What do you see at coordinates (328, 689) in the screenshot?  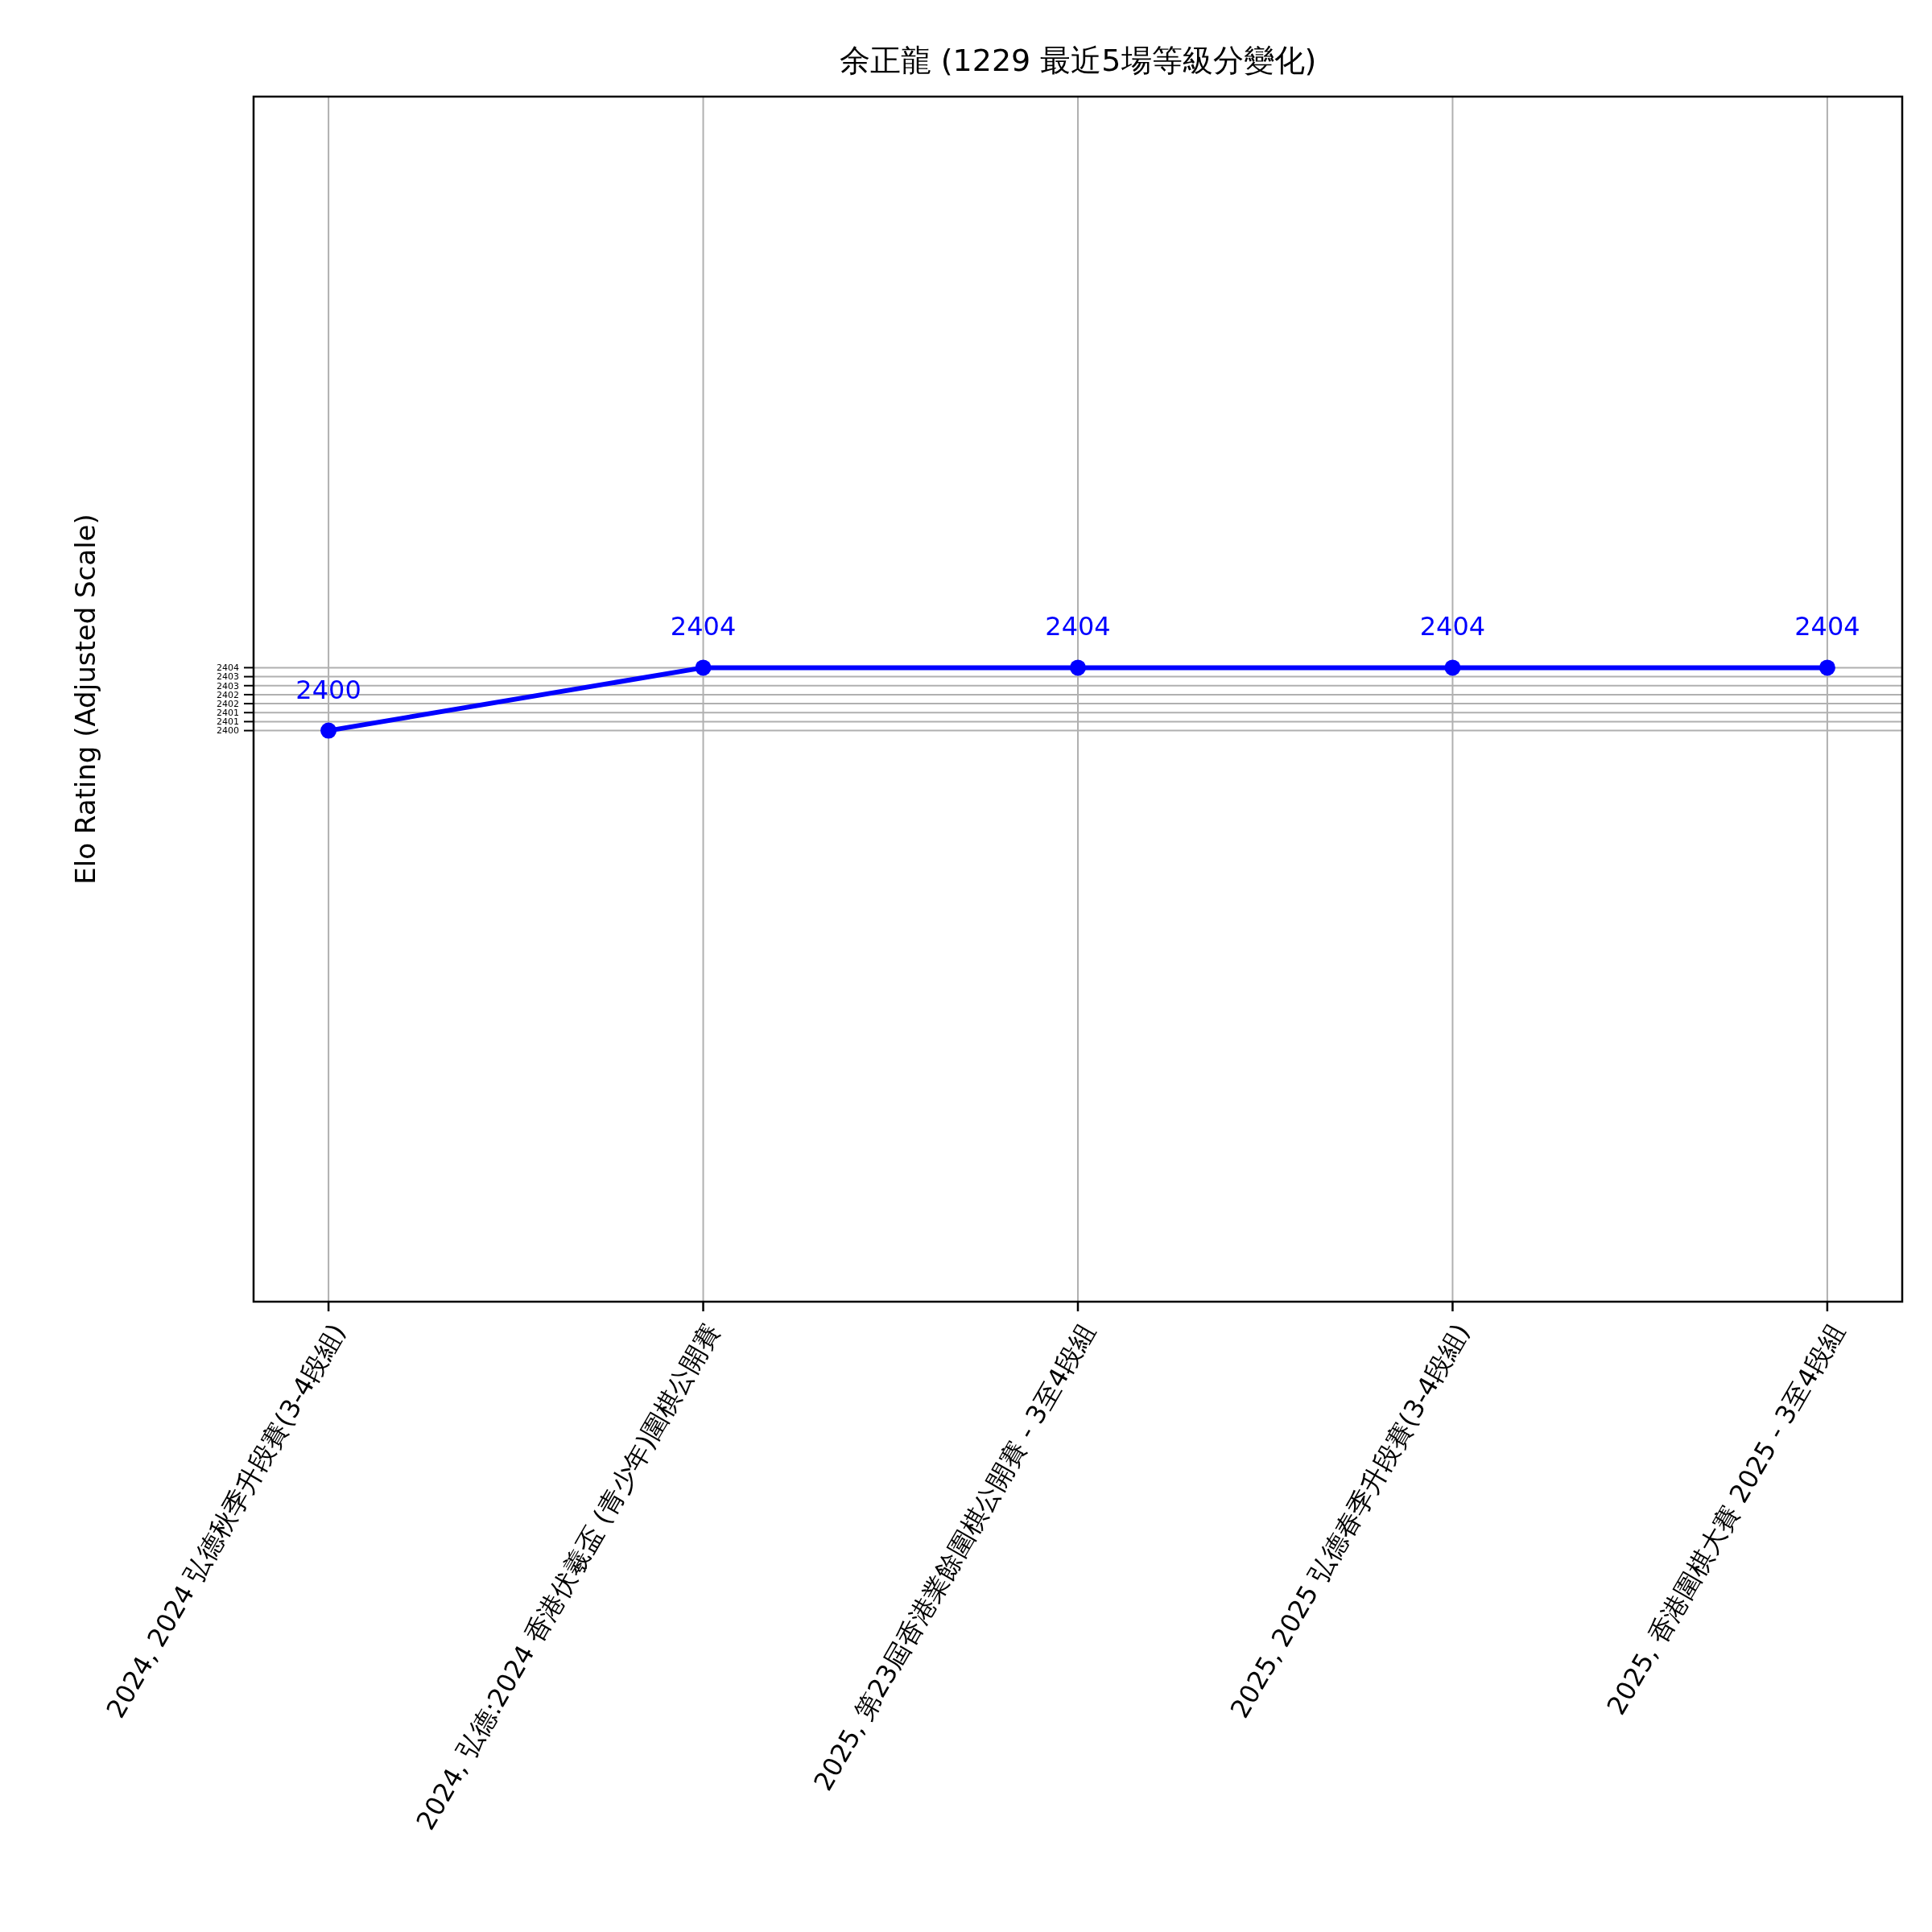 I see `data-label: 2400` at bounding box center [328, 689].